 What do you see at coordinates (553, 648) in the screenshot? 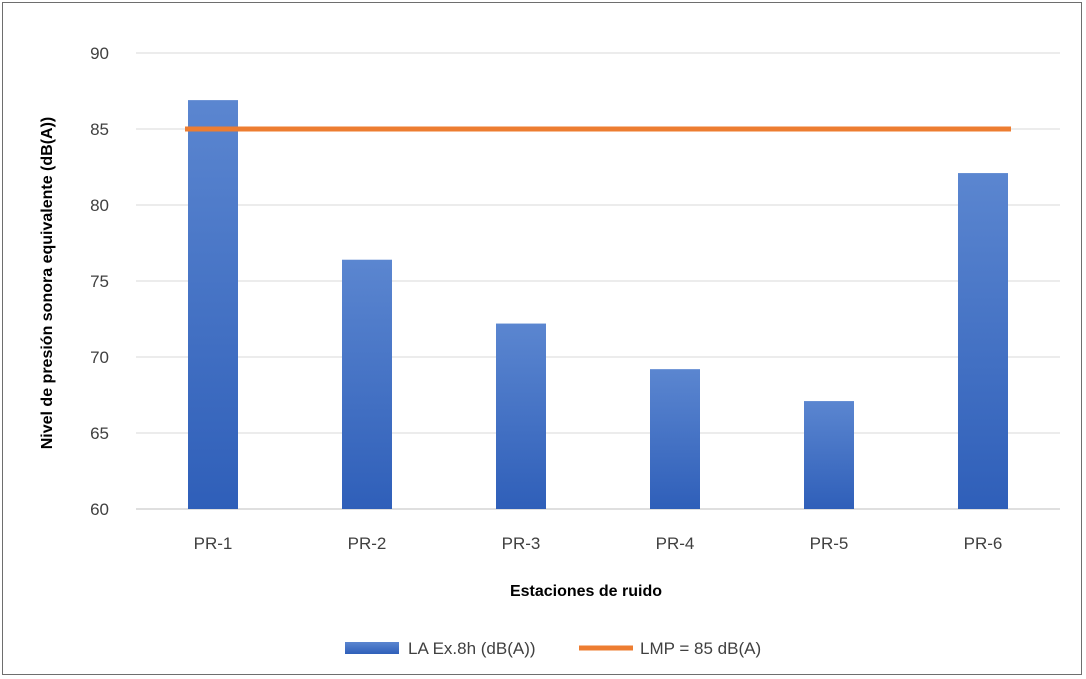
I see `legend: LA Ex.8h (dB(A)) LMP = 85 dB(A)` at bounding box center [553, 648].